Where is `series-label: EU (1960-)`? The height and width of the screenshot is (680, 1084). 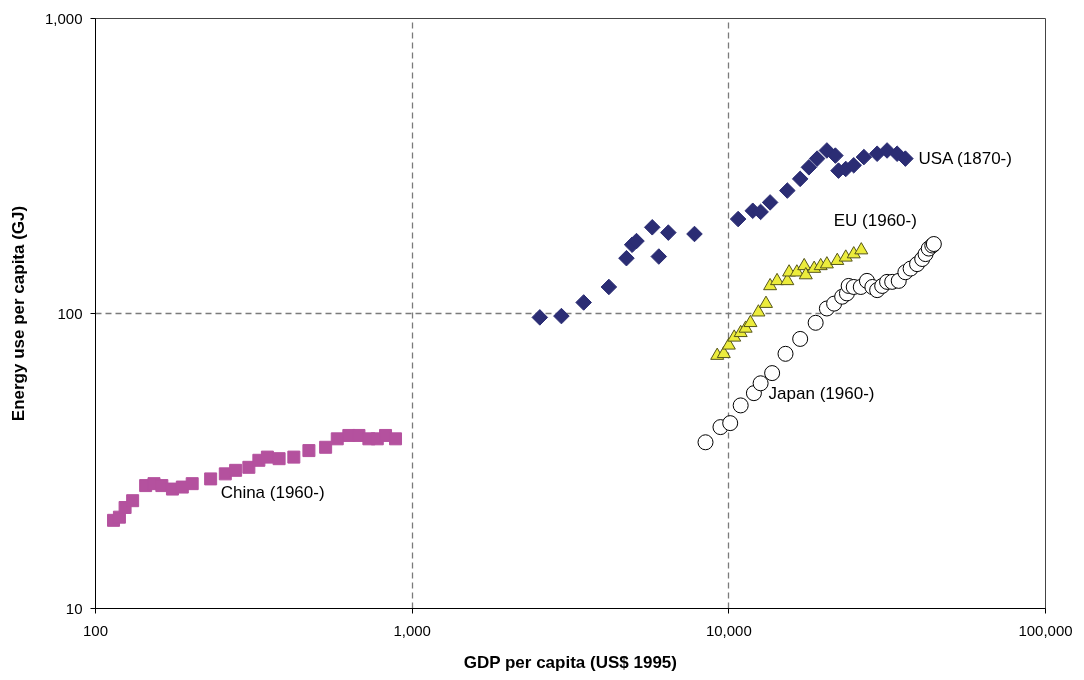
series-label: EU (1960-) is located at coordinates (875, 220).